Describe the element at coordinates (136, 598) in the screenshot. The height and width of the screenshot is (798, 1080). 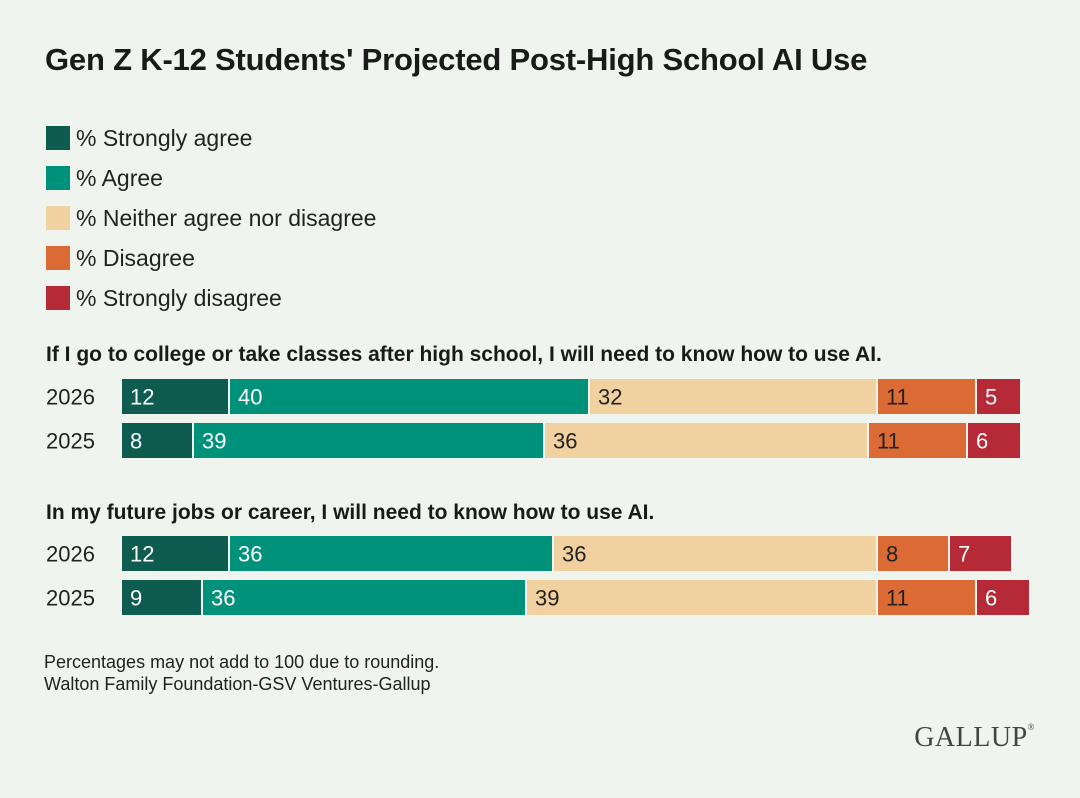
I see `bar-value-label: 9` at that location.